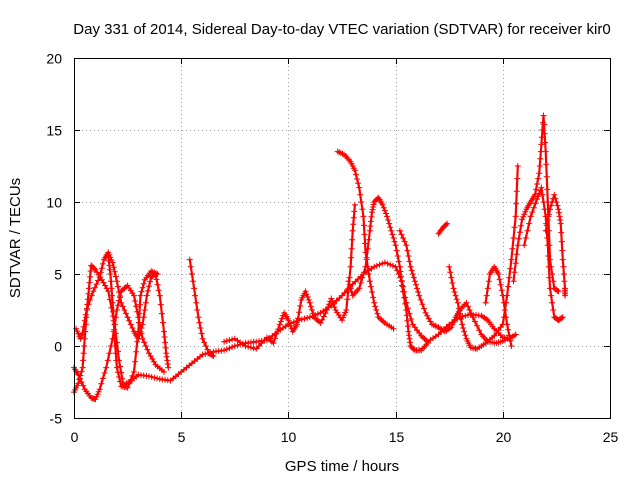 Image resolution: width=640 pixels, height=480 pixels. What do you see at coordinates (182, 437) in the screenshot?
I see `x-tick-label: 5` at bounding box center [182, 437].